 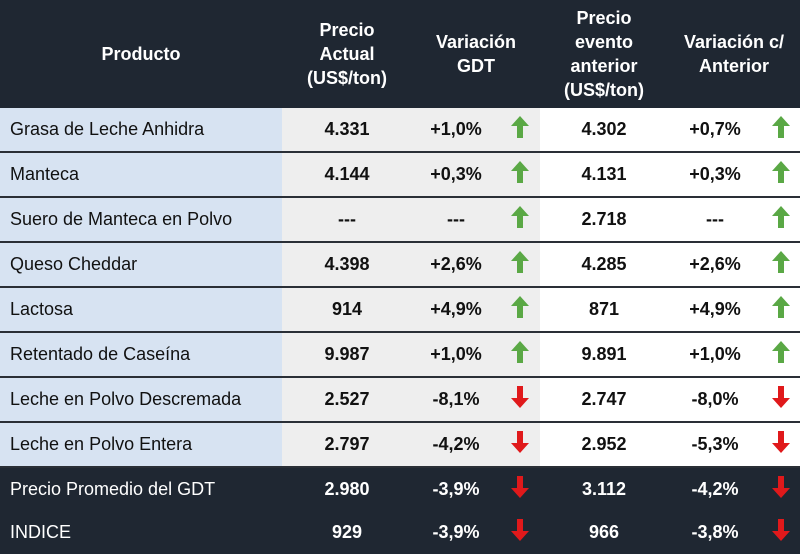 I want to click on variacion-gdt: -4,2%, so click(x=456, y=445).